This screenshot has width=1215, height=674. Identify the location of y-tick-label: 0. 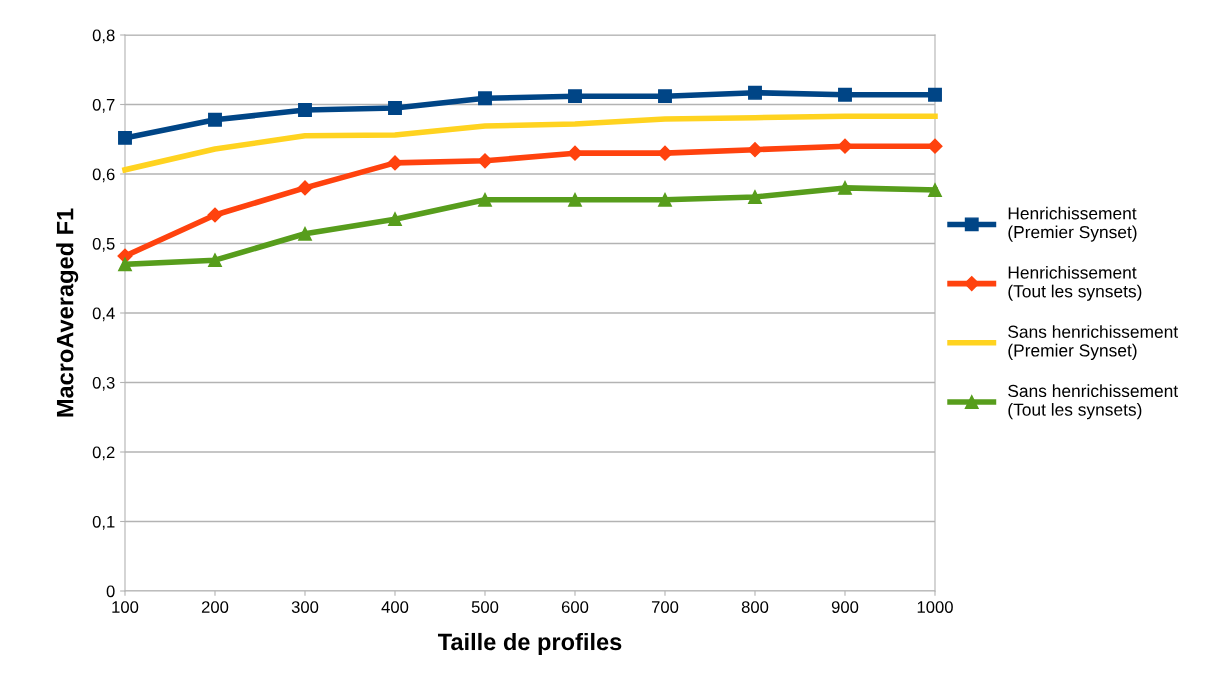
(110, 591).